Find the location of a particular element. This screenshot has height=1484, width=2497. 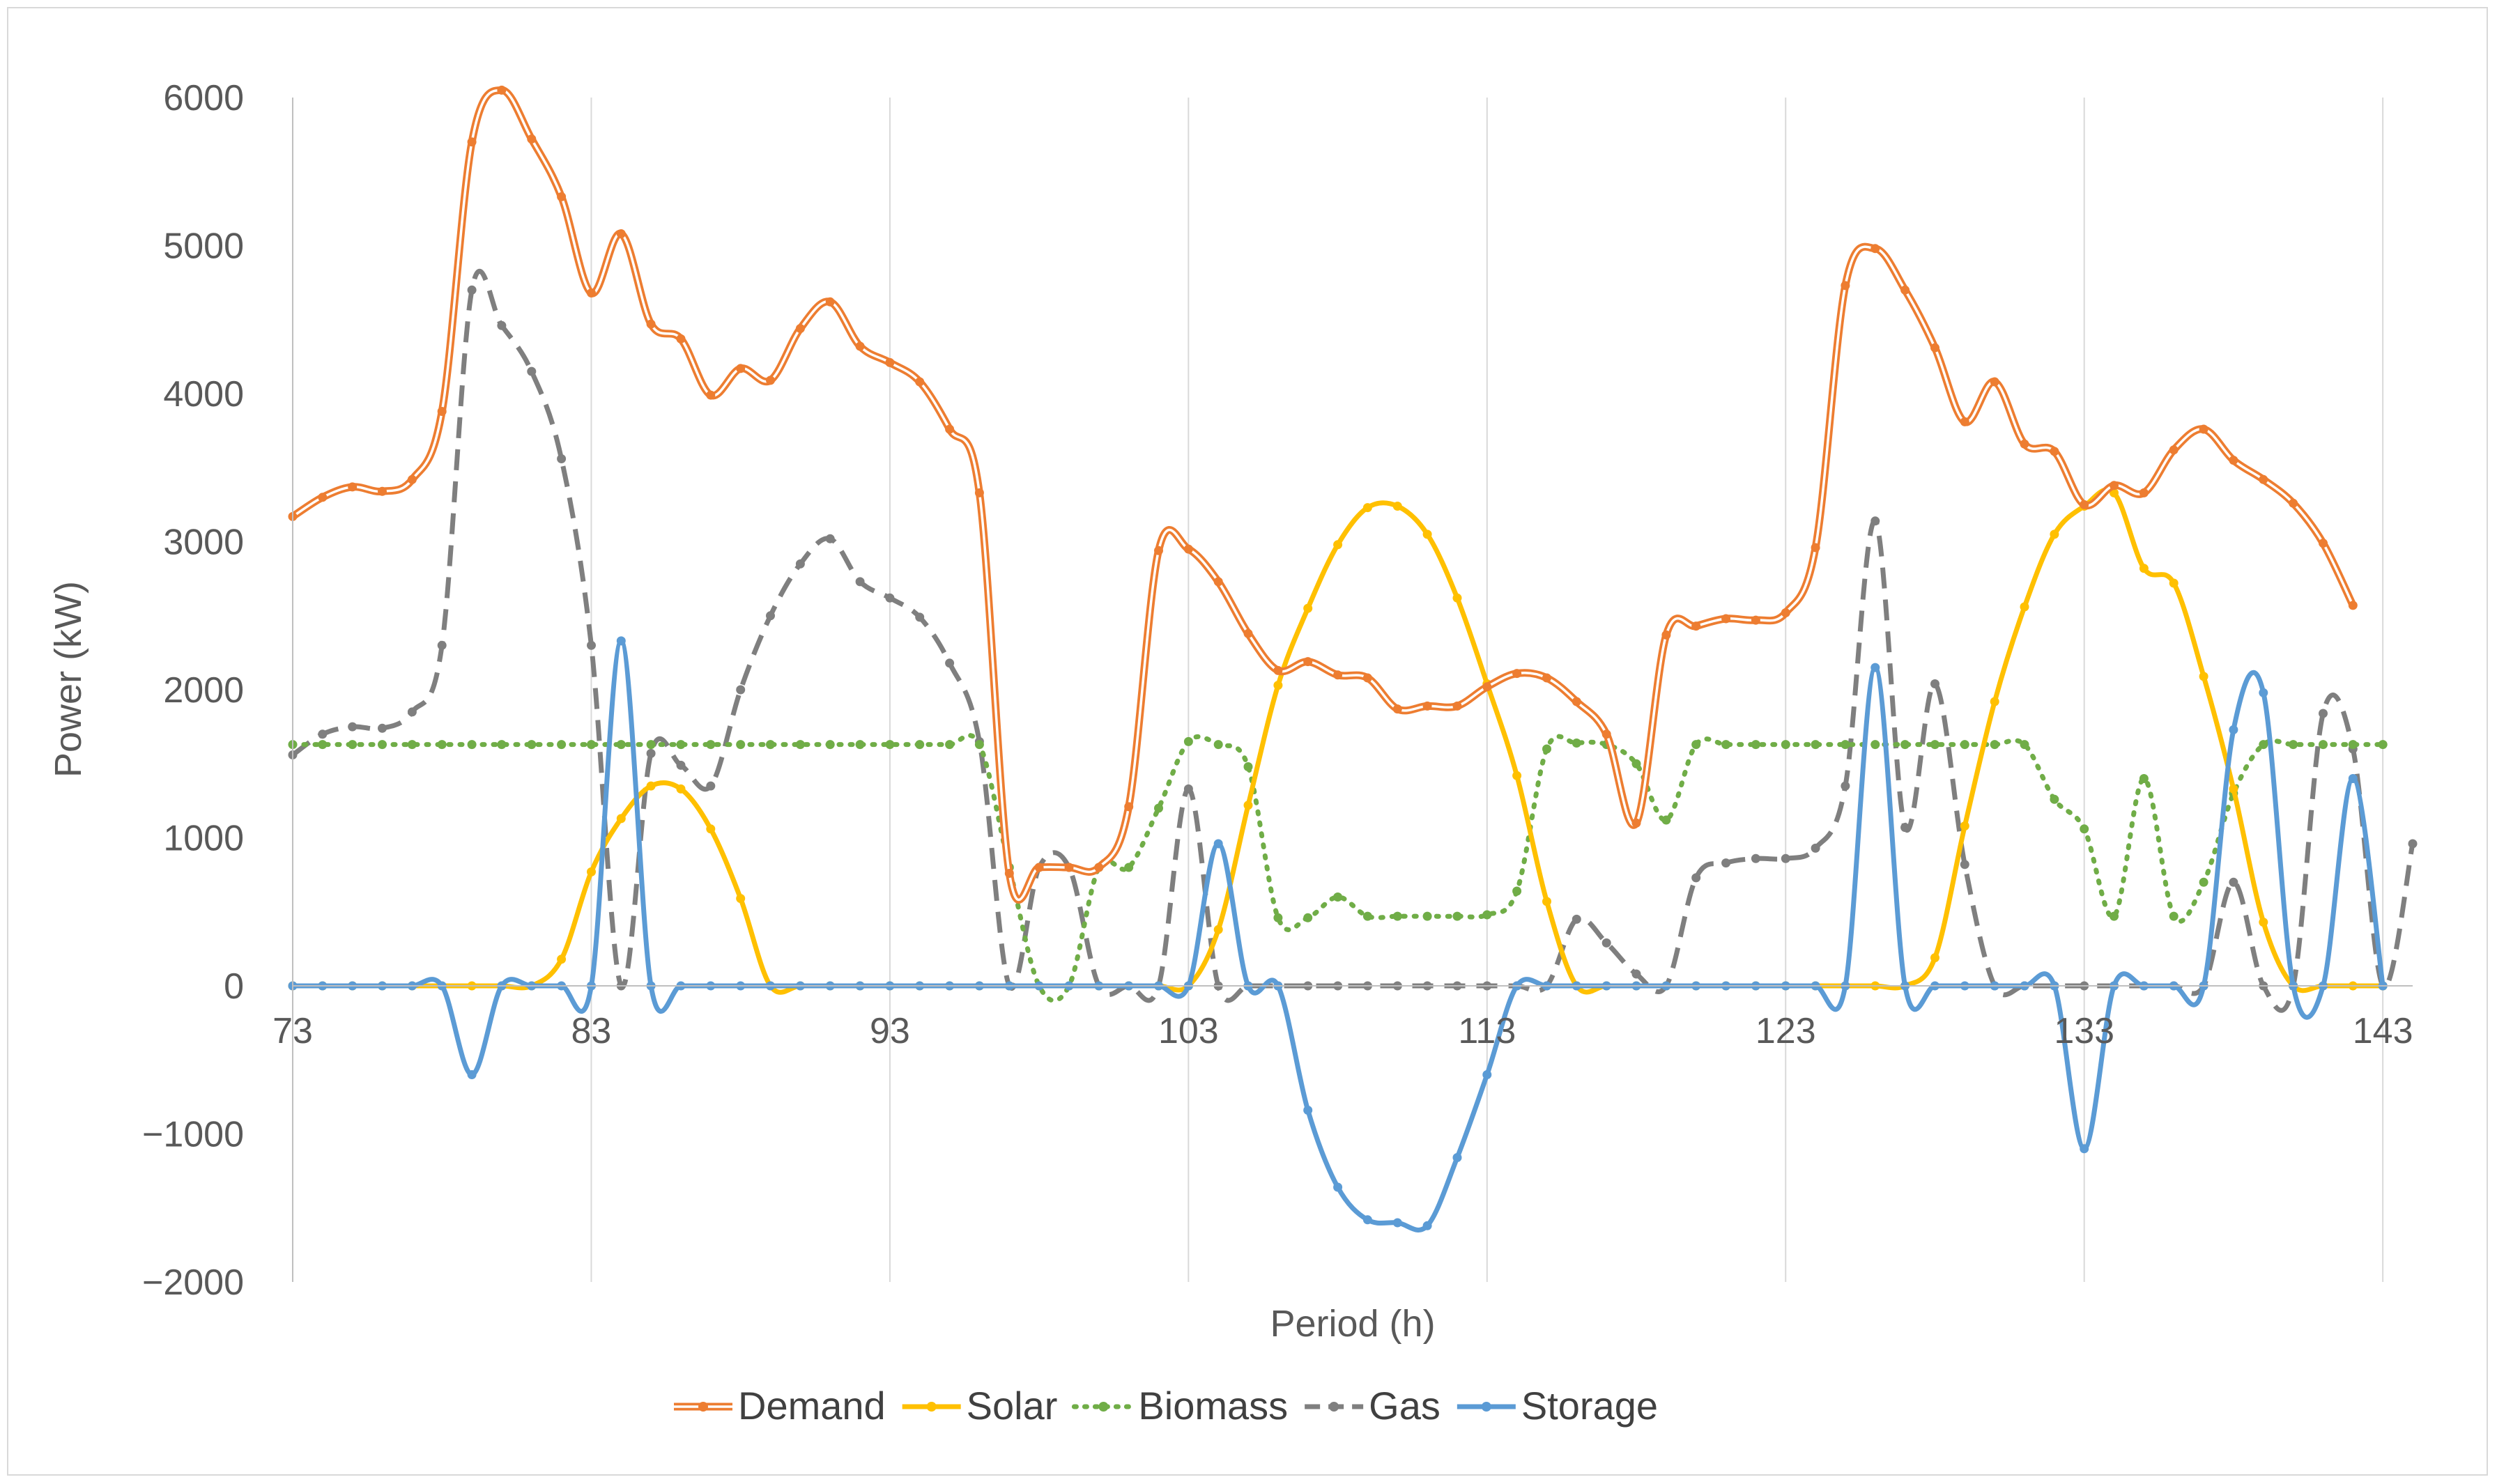

y-tick-label: 3000 is located at coordinates (204, 543).